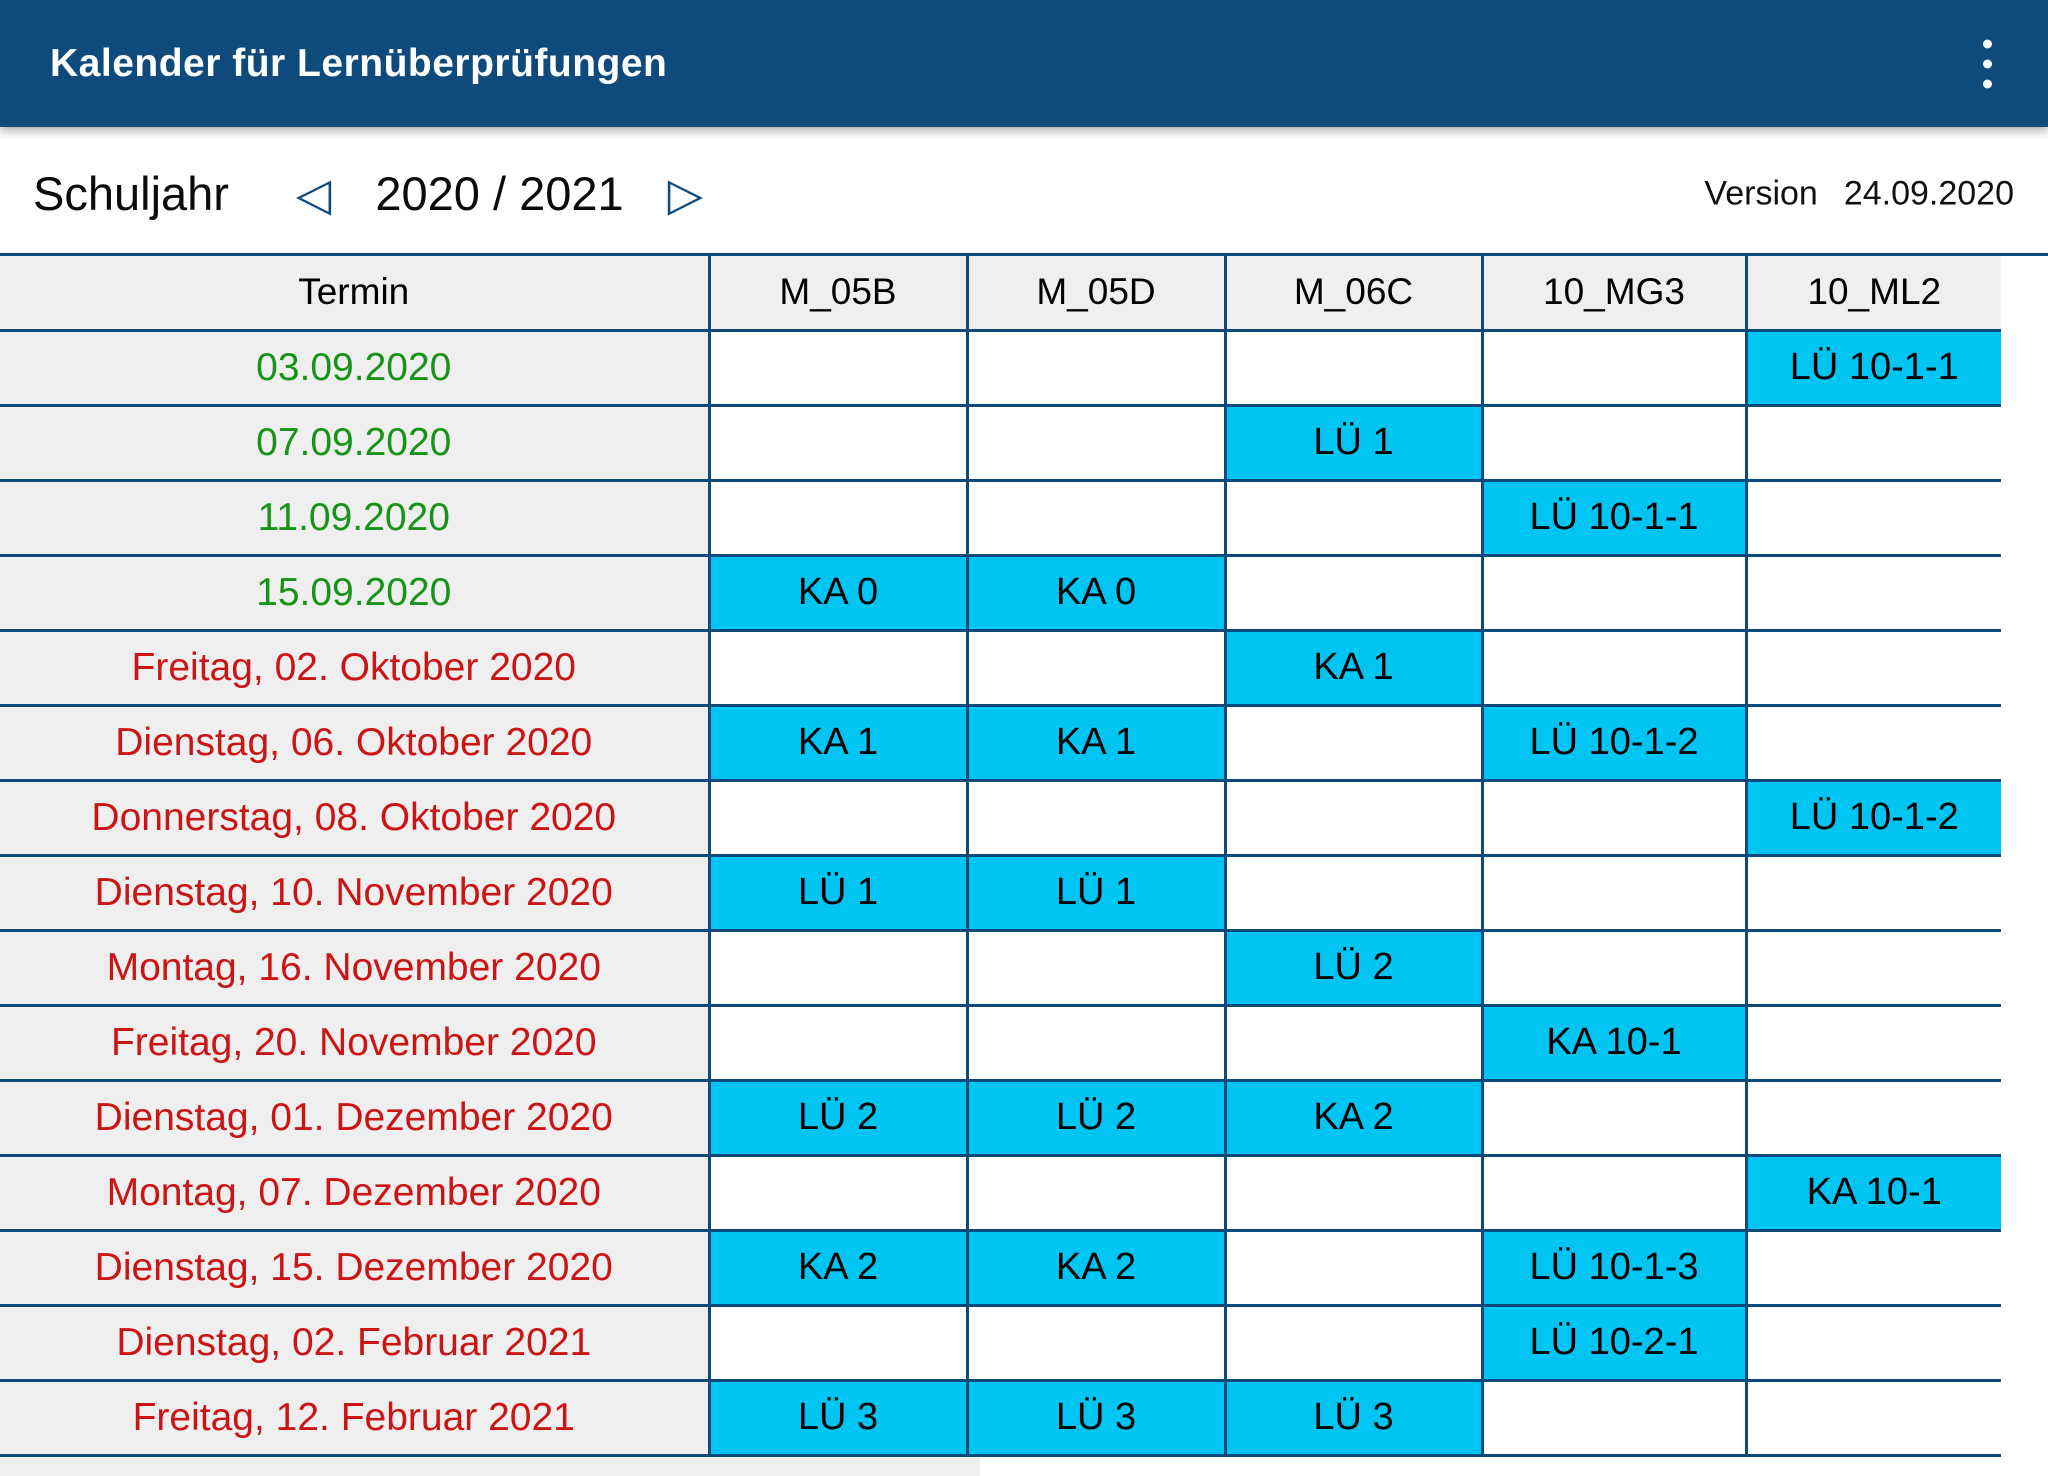 The height and width of the screenshot is (1476, 2048). Describe the element at coordinates (354, 818) in the screenshot. I see `date-cell: Donnerstag, 08. Oktober 2020` at that location.